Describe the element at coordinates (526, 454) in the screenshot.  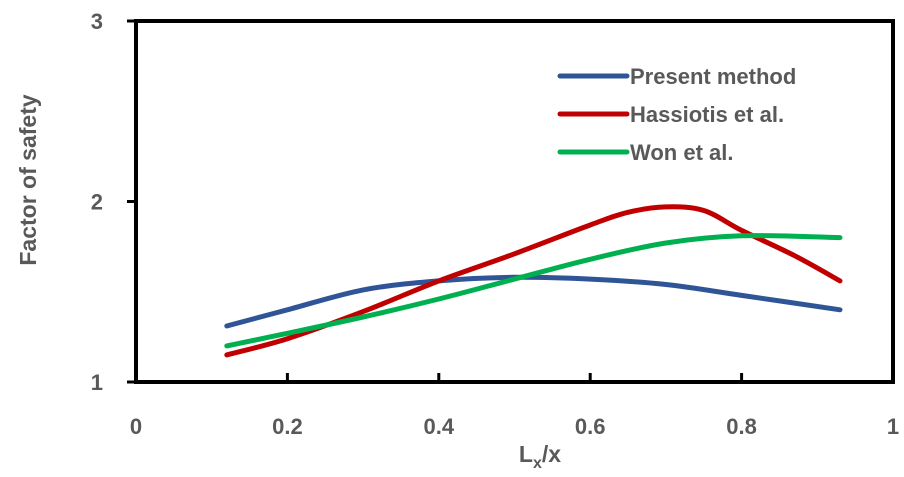
I see `x-axis-title-main: L` at that location.